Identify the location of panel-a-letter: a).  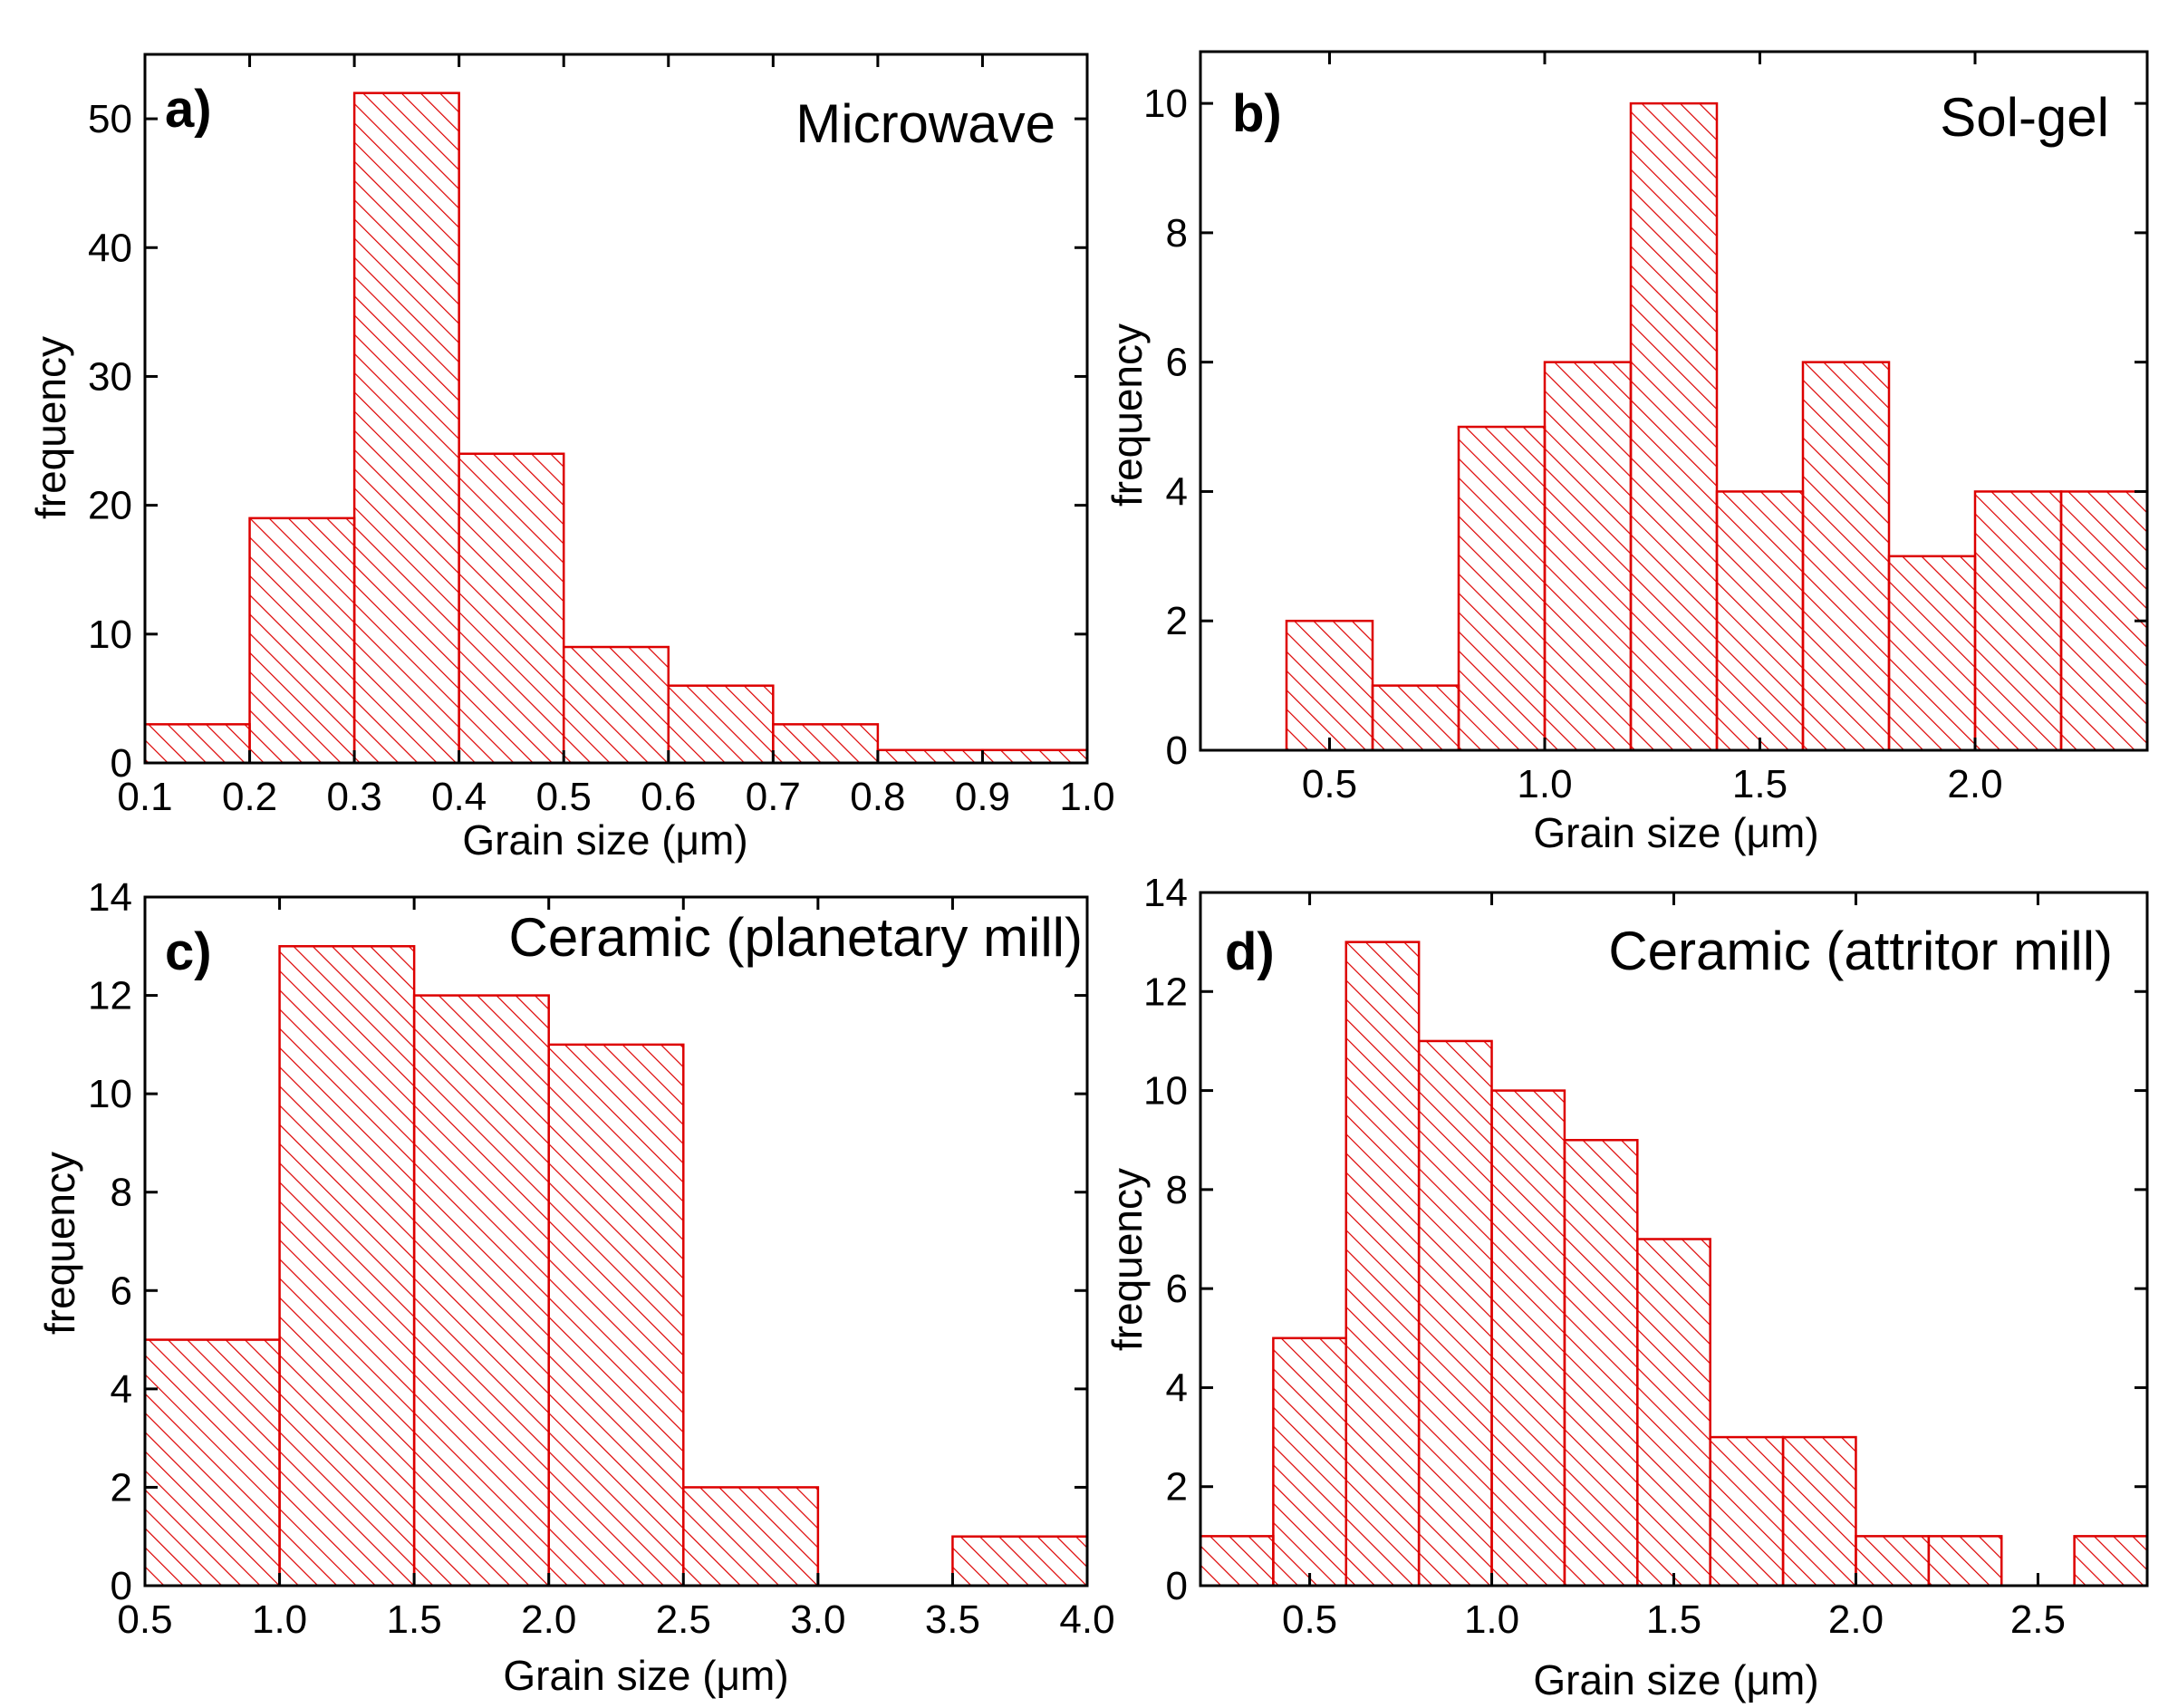
(188, 109).